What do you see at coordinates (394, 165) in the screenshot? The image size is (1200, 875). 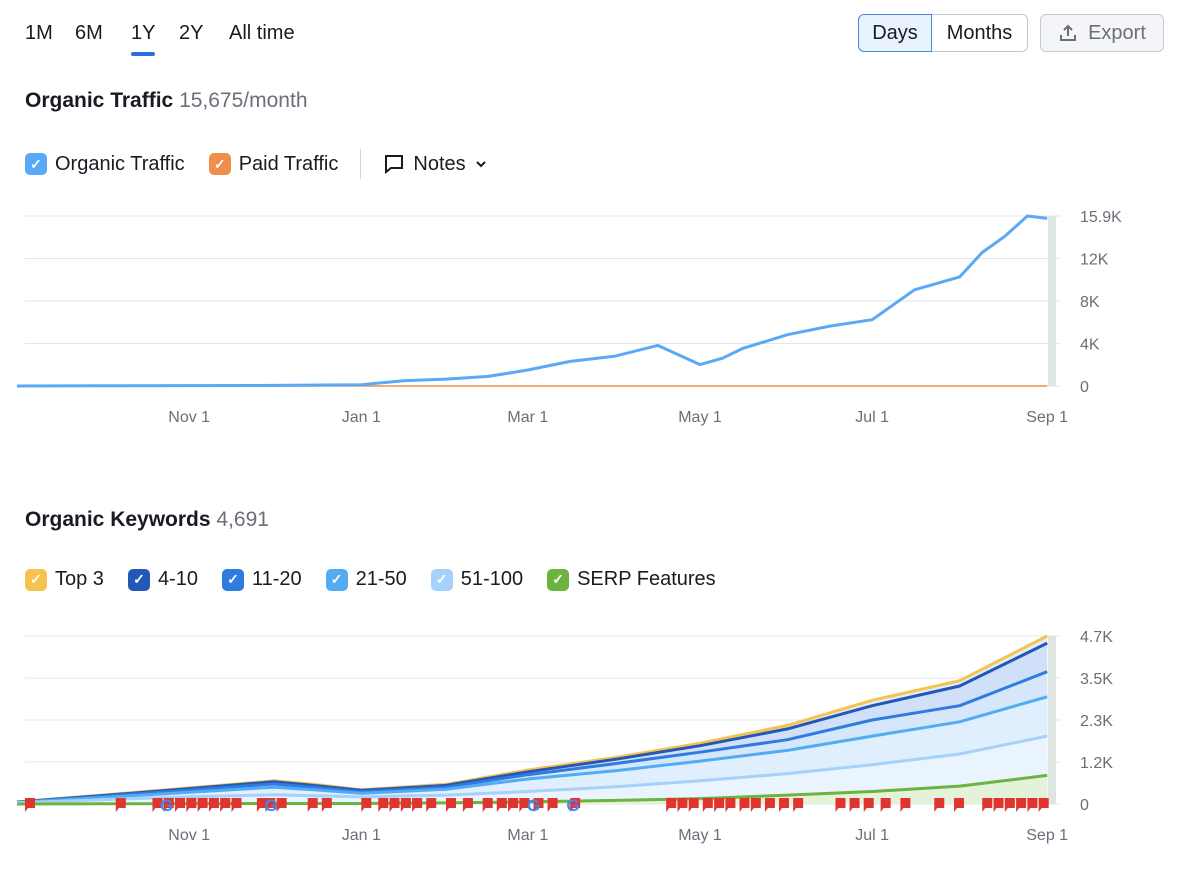 I see `comment-icon` at bounding box center [394, 165].